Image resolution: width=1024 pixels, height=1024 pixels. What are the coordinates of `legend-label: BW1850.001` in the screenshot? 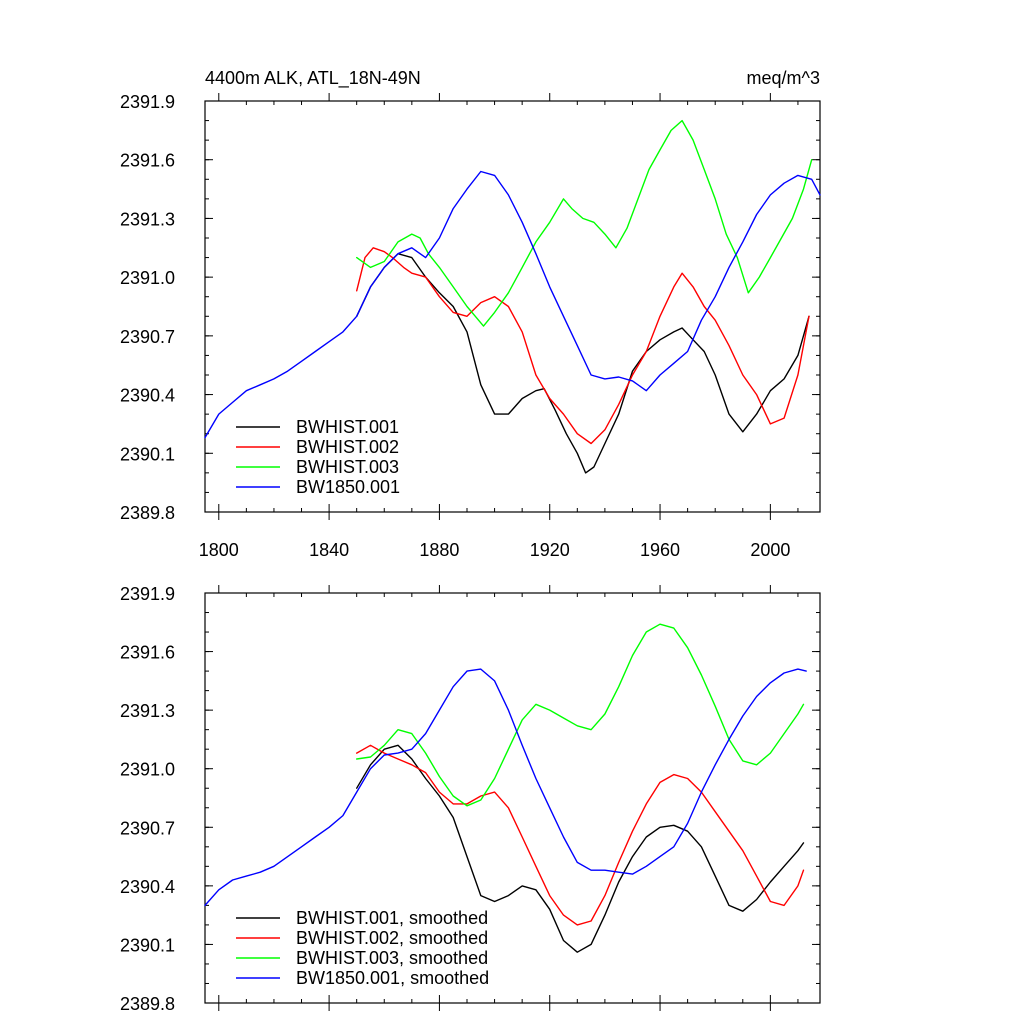 It's located at (348, 487).